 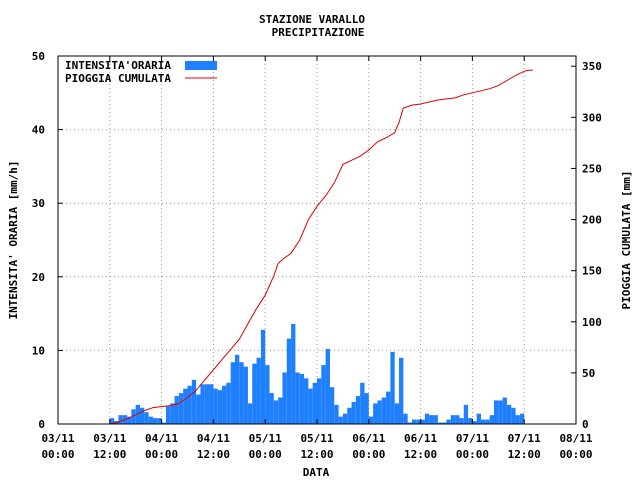 What do you see at coordinates (592, 66) in the screenshot?
I see `y-right-tick-label: 350` at bounding box center [592, 66].